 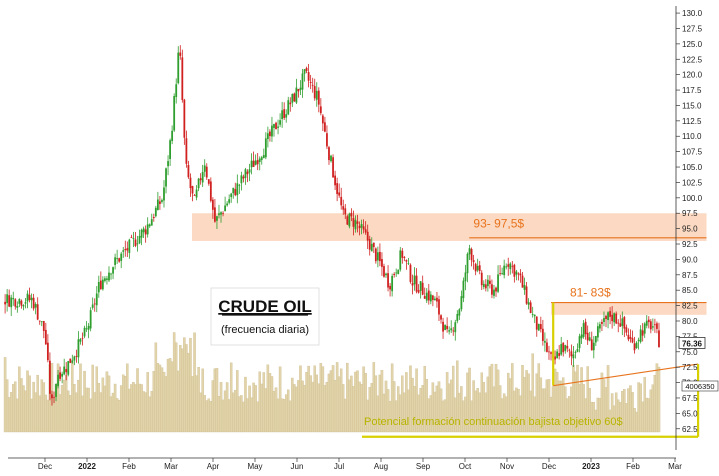 What do you see at coordinates (629, 308) in the screenshot?
I see `zone-81-83-band` at bounding box center [629, 308].